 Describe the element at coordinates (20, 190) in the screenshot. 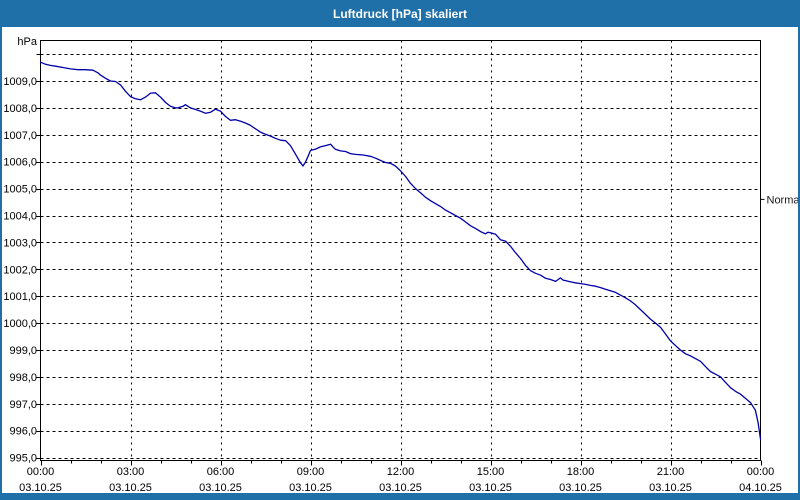

I see `y-tick-label: 1005,0` at that location.